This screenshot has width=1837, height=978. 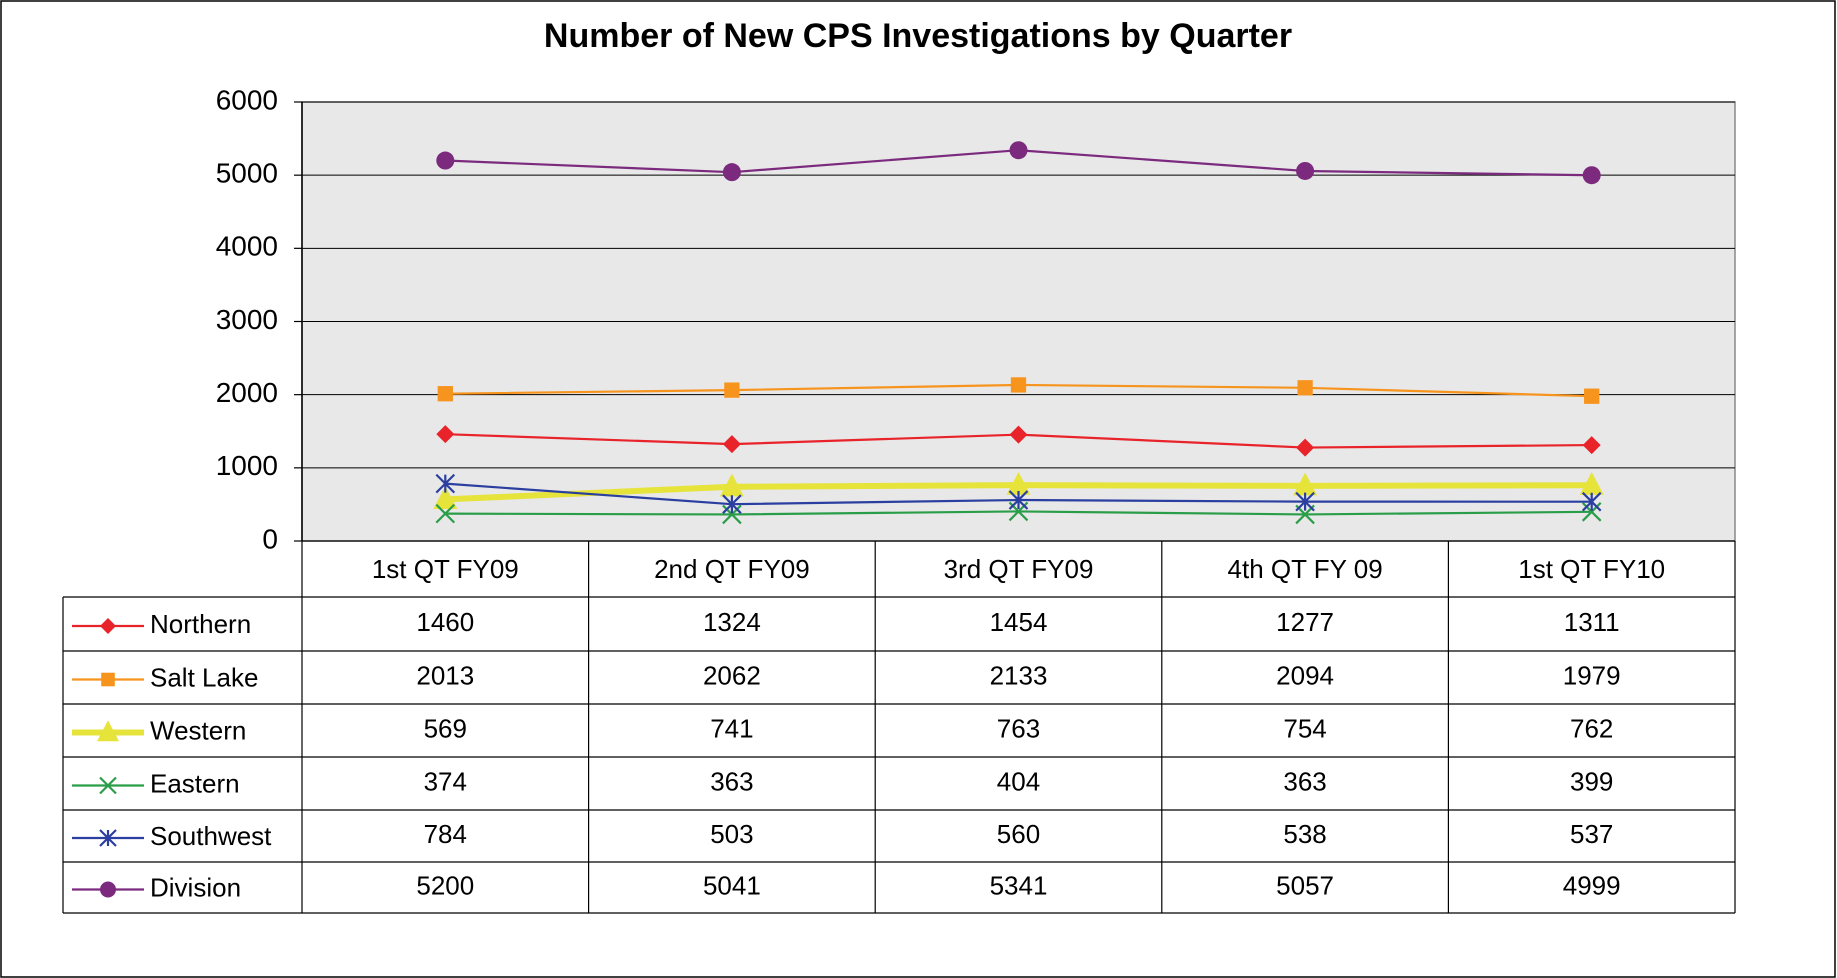 What do you see at coordinates (195, 887) in the screenshot?
I see `legend-label: Division` at bounding box center [195, 887].